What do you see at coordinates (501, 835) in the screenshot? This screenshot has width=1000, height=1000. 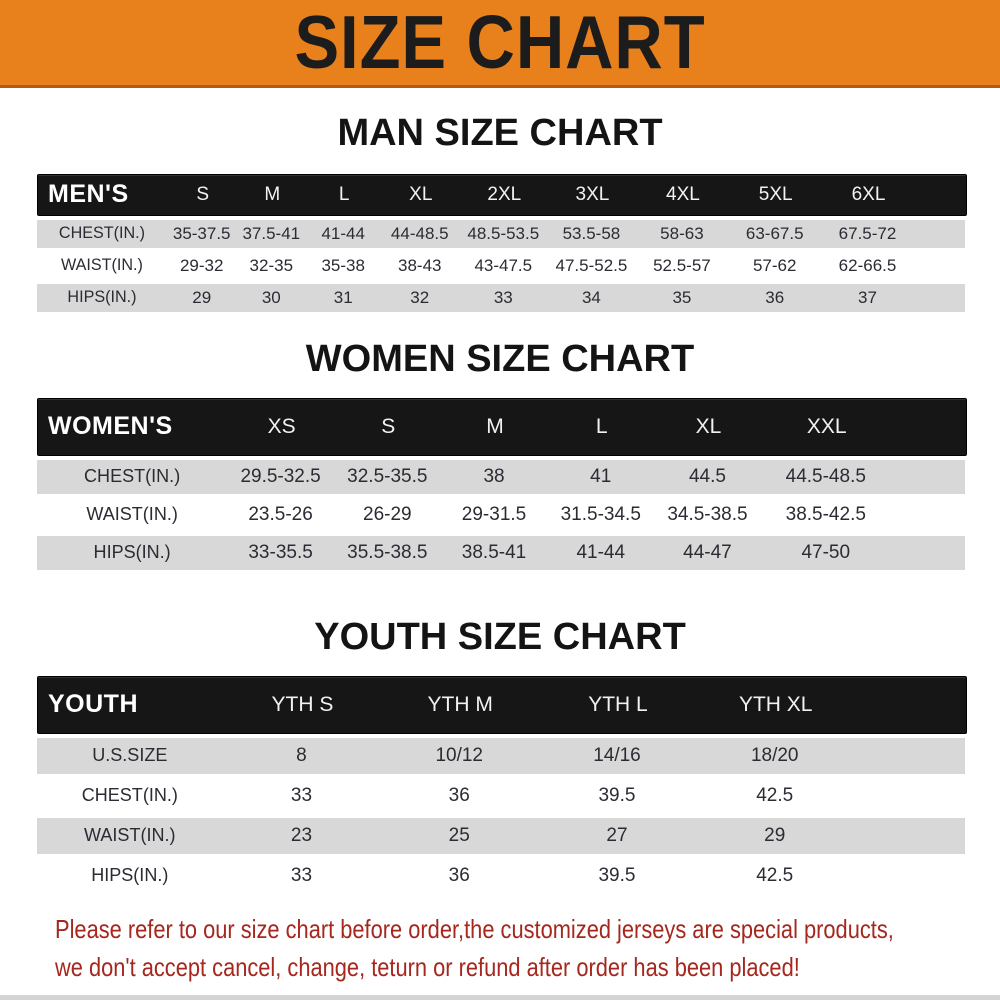 I see `table-row: WAIST(IN.) 23 25 27 29` at bounding box center [501, 835].